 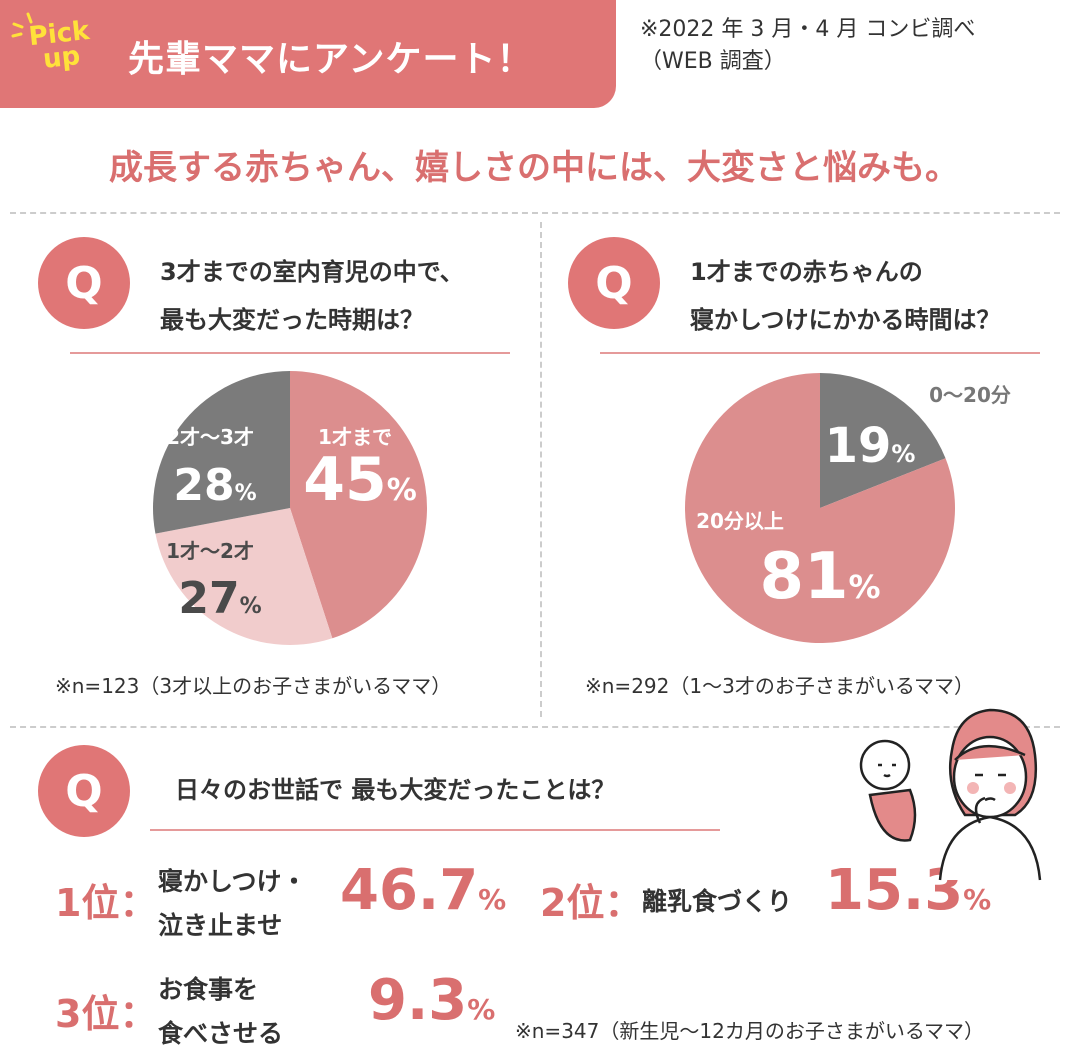 I want to click on rank-2-value: 15.3%, so click(x=908, y=890).